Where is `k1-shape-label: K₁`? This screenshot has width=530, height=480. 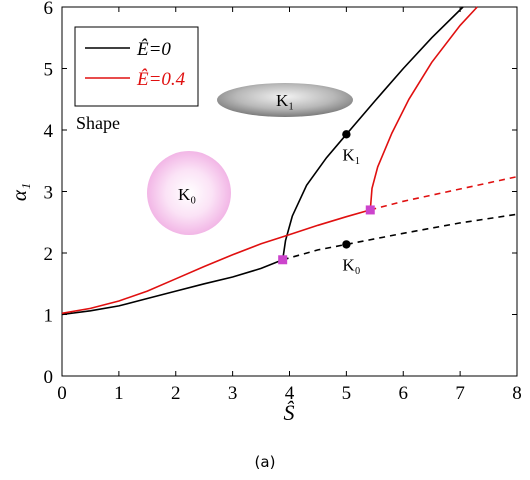 k1-shape-label: K₁ is located at coordinates (285, 100).